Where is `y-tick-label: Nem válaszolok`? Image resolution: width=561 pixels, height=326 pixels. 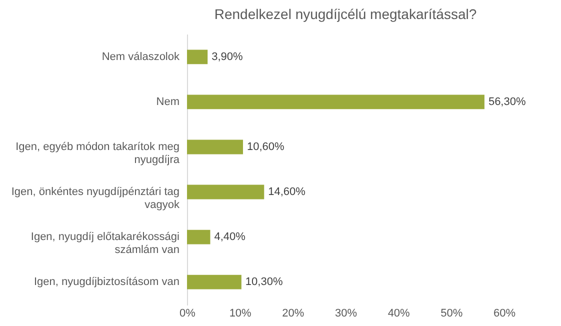
y-tick-label: Nem válaszolok is located at coordinates (141, 56).